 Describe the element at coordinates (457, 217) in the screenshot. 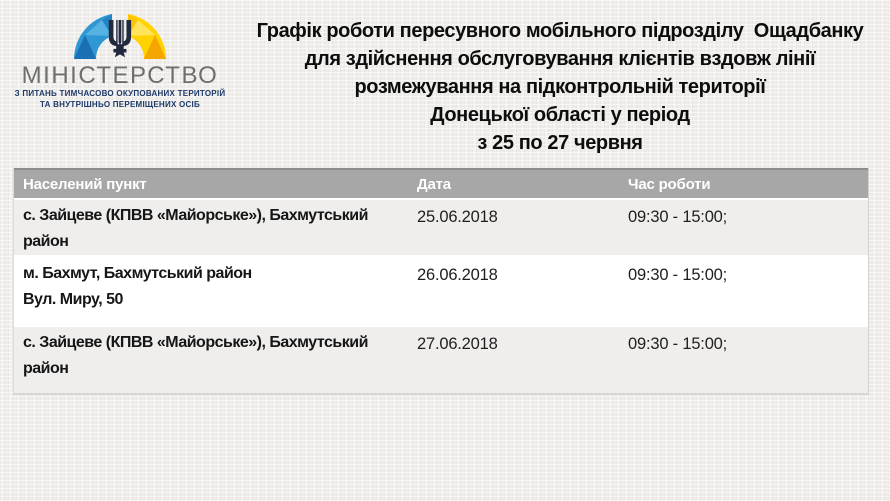

I see `date-cell: 25.06.2018` at that location.